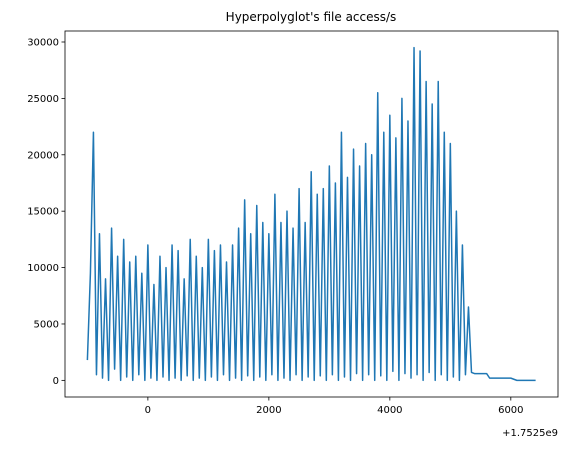 The height and width of the screenshot is (453, 569). Describe the element at coordinates (43, 268) in the screenshot. I see `y-tick-label: 10000` at that location.